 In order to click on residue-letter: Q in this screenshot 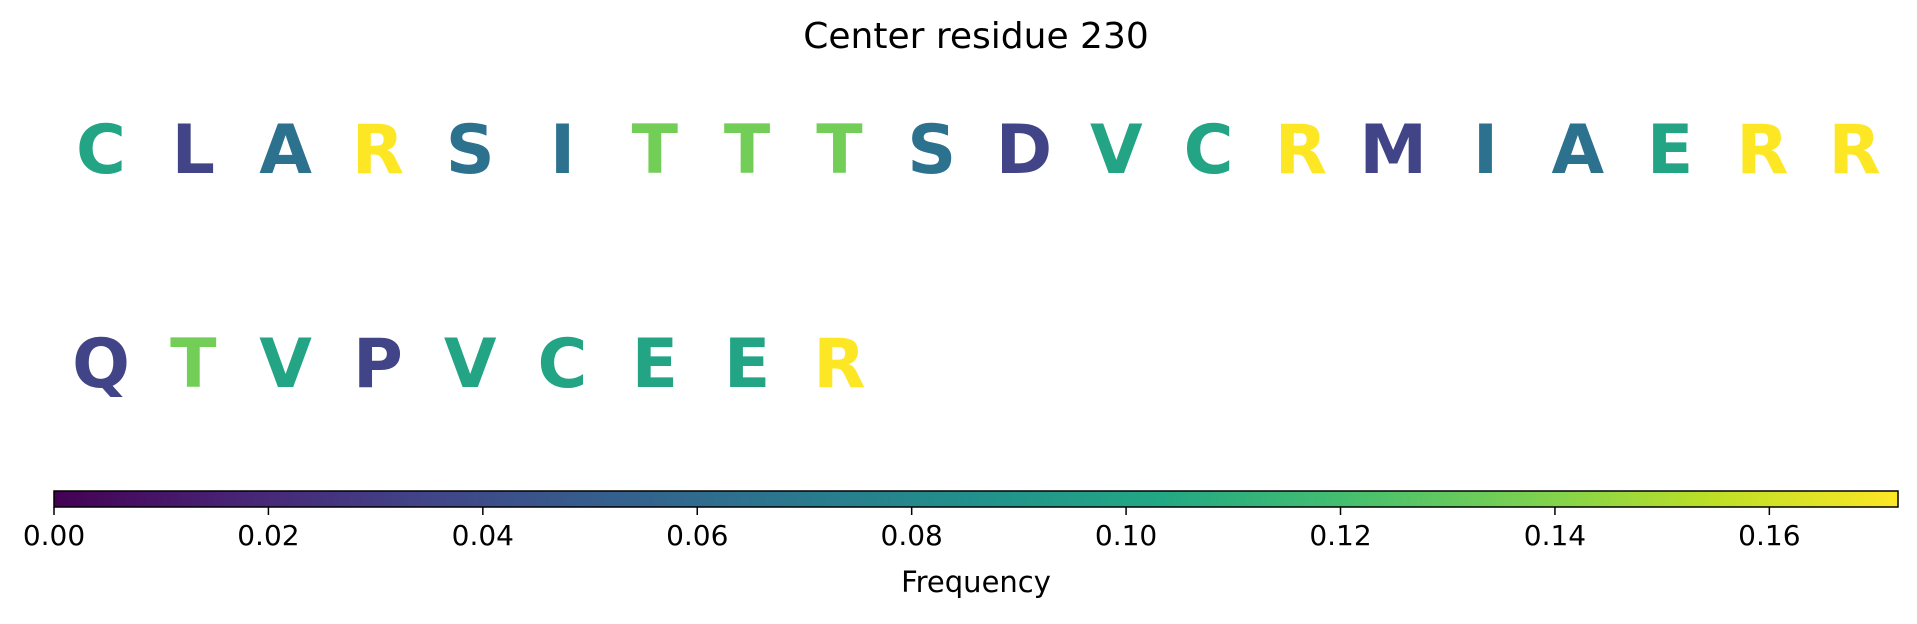, I will do `click(101, 364)`.